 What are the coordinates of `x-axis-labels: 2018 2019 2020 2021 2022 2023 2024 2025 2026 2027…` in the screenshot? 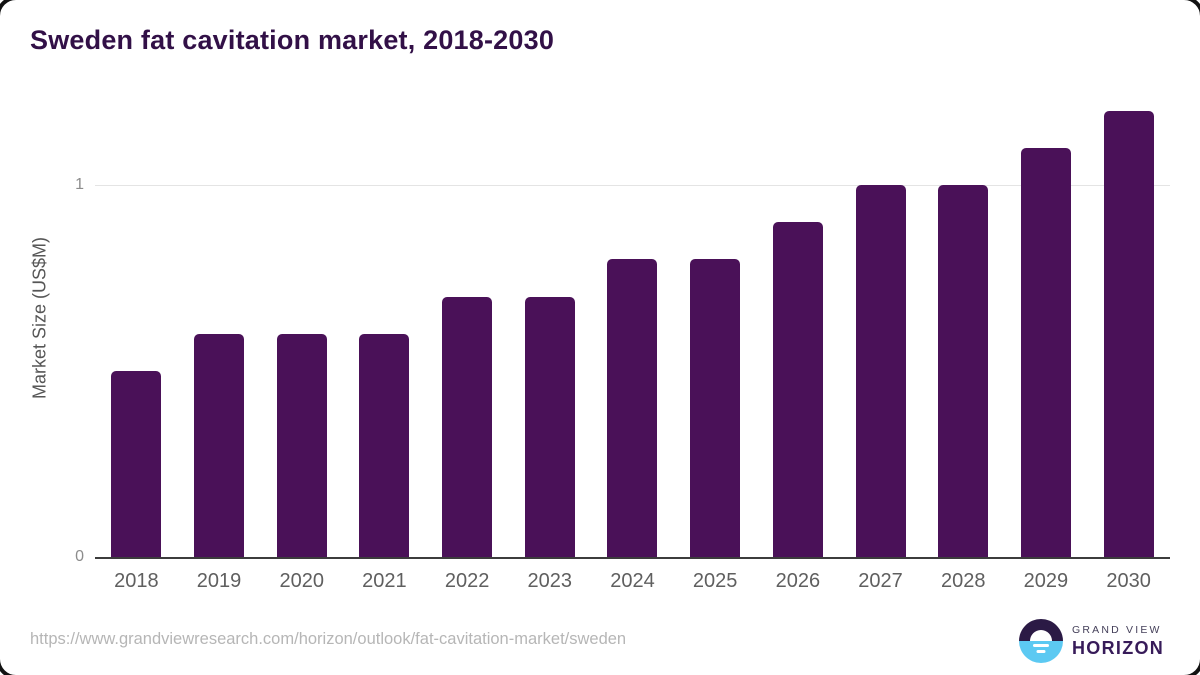 It's located at (632, 581).